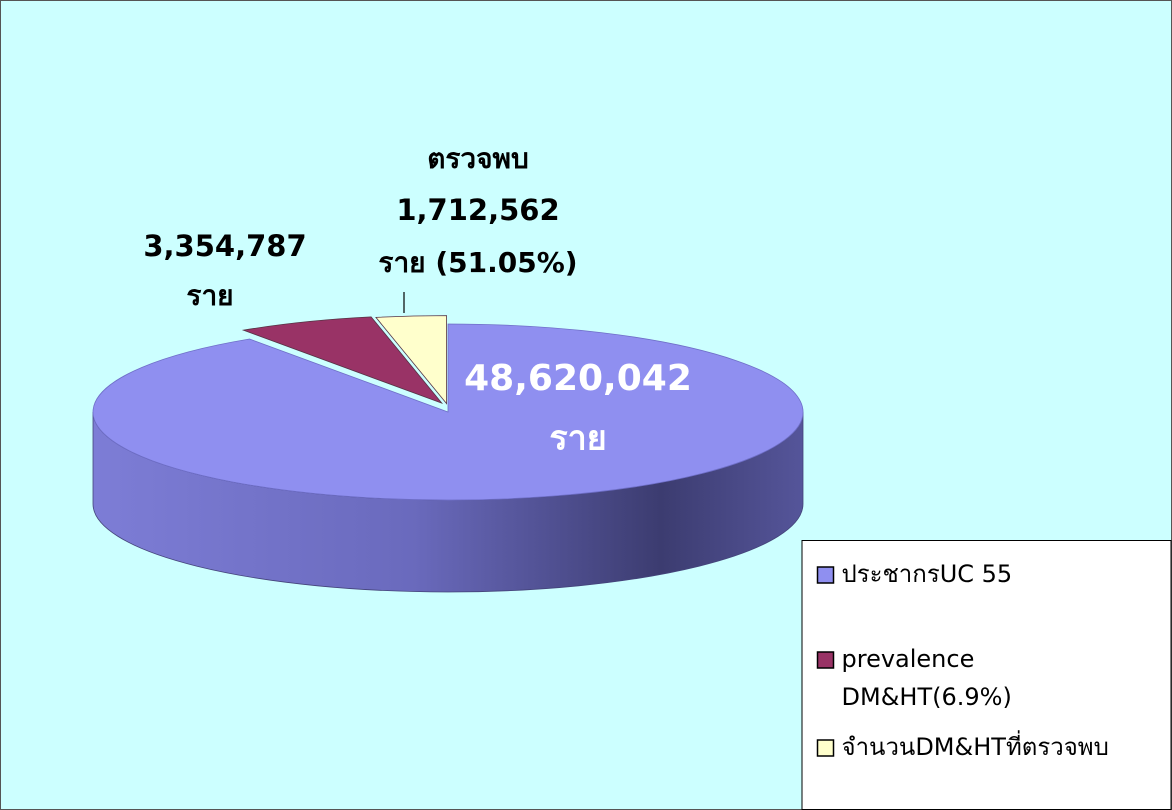  I want to click on legend-label: ประชากรUC 55, so click(927, 574).